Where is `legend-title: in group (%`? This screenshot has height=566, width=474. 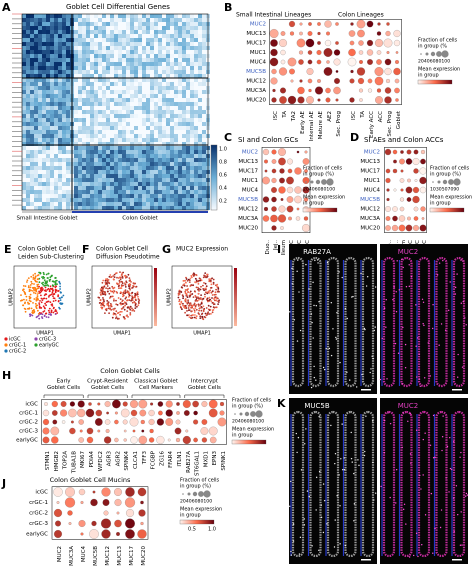 legend-title: in group (% is located at coordinates (432, 47).